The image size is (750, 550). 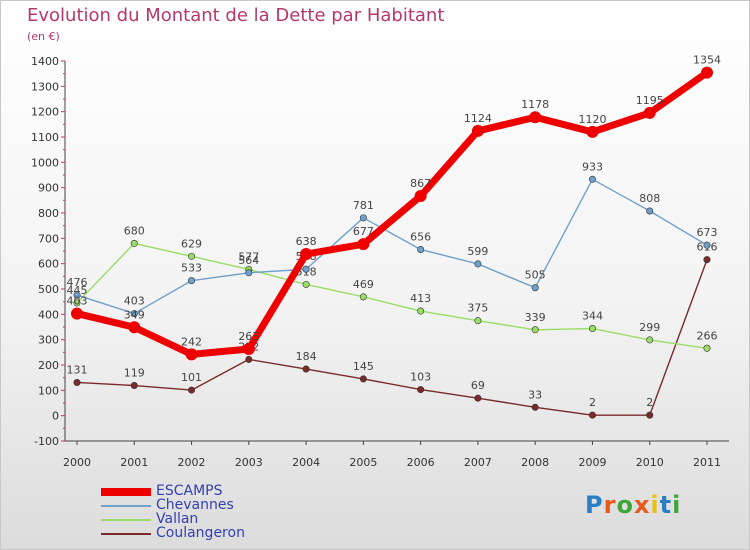 What do you see at coordinates (48, 238) in the screenshot?
I see `y-tick-label: 700` at bounding box center [48, 238].